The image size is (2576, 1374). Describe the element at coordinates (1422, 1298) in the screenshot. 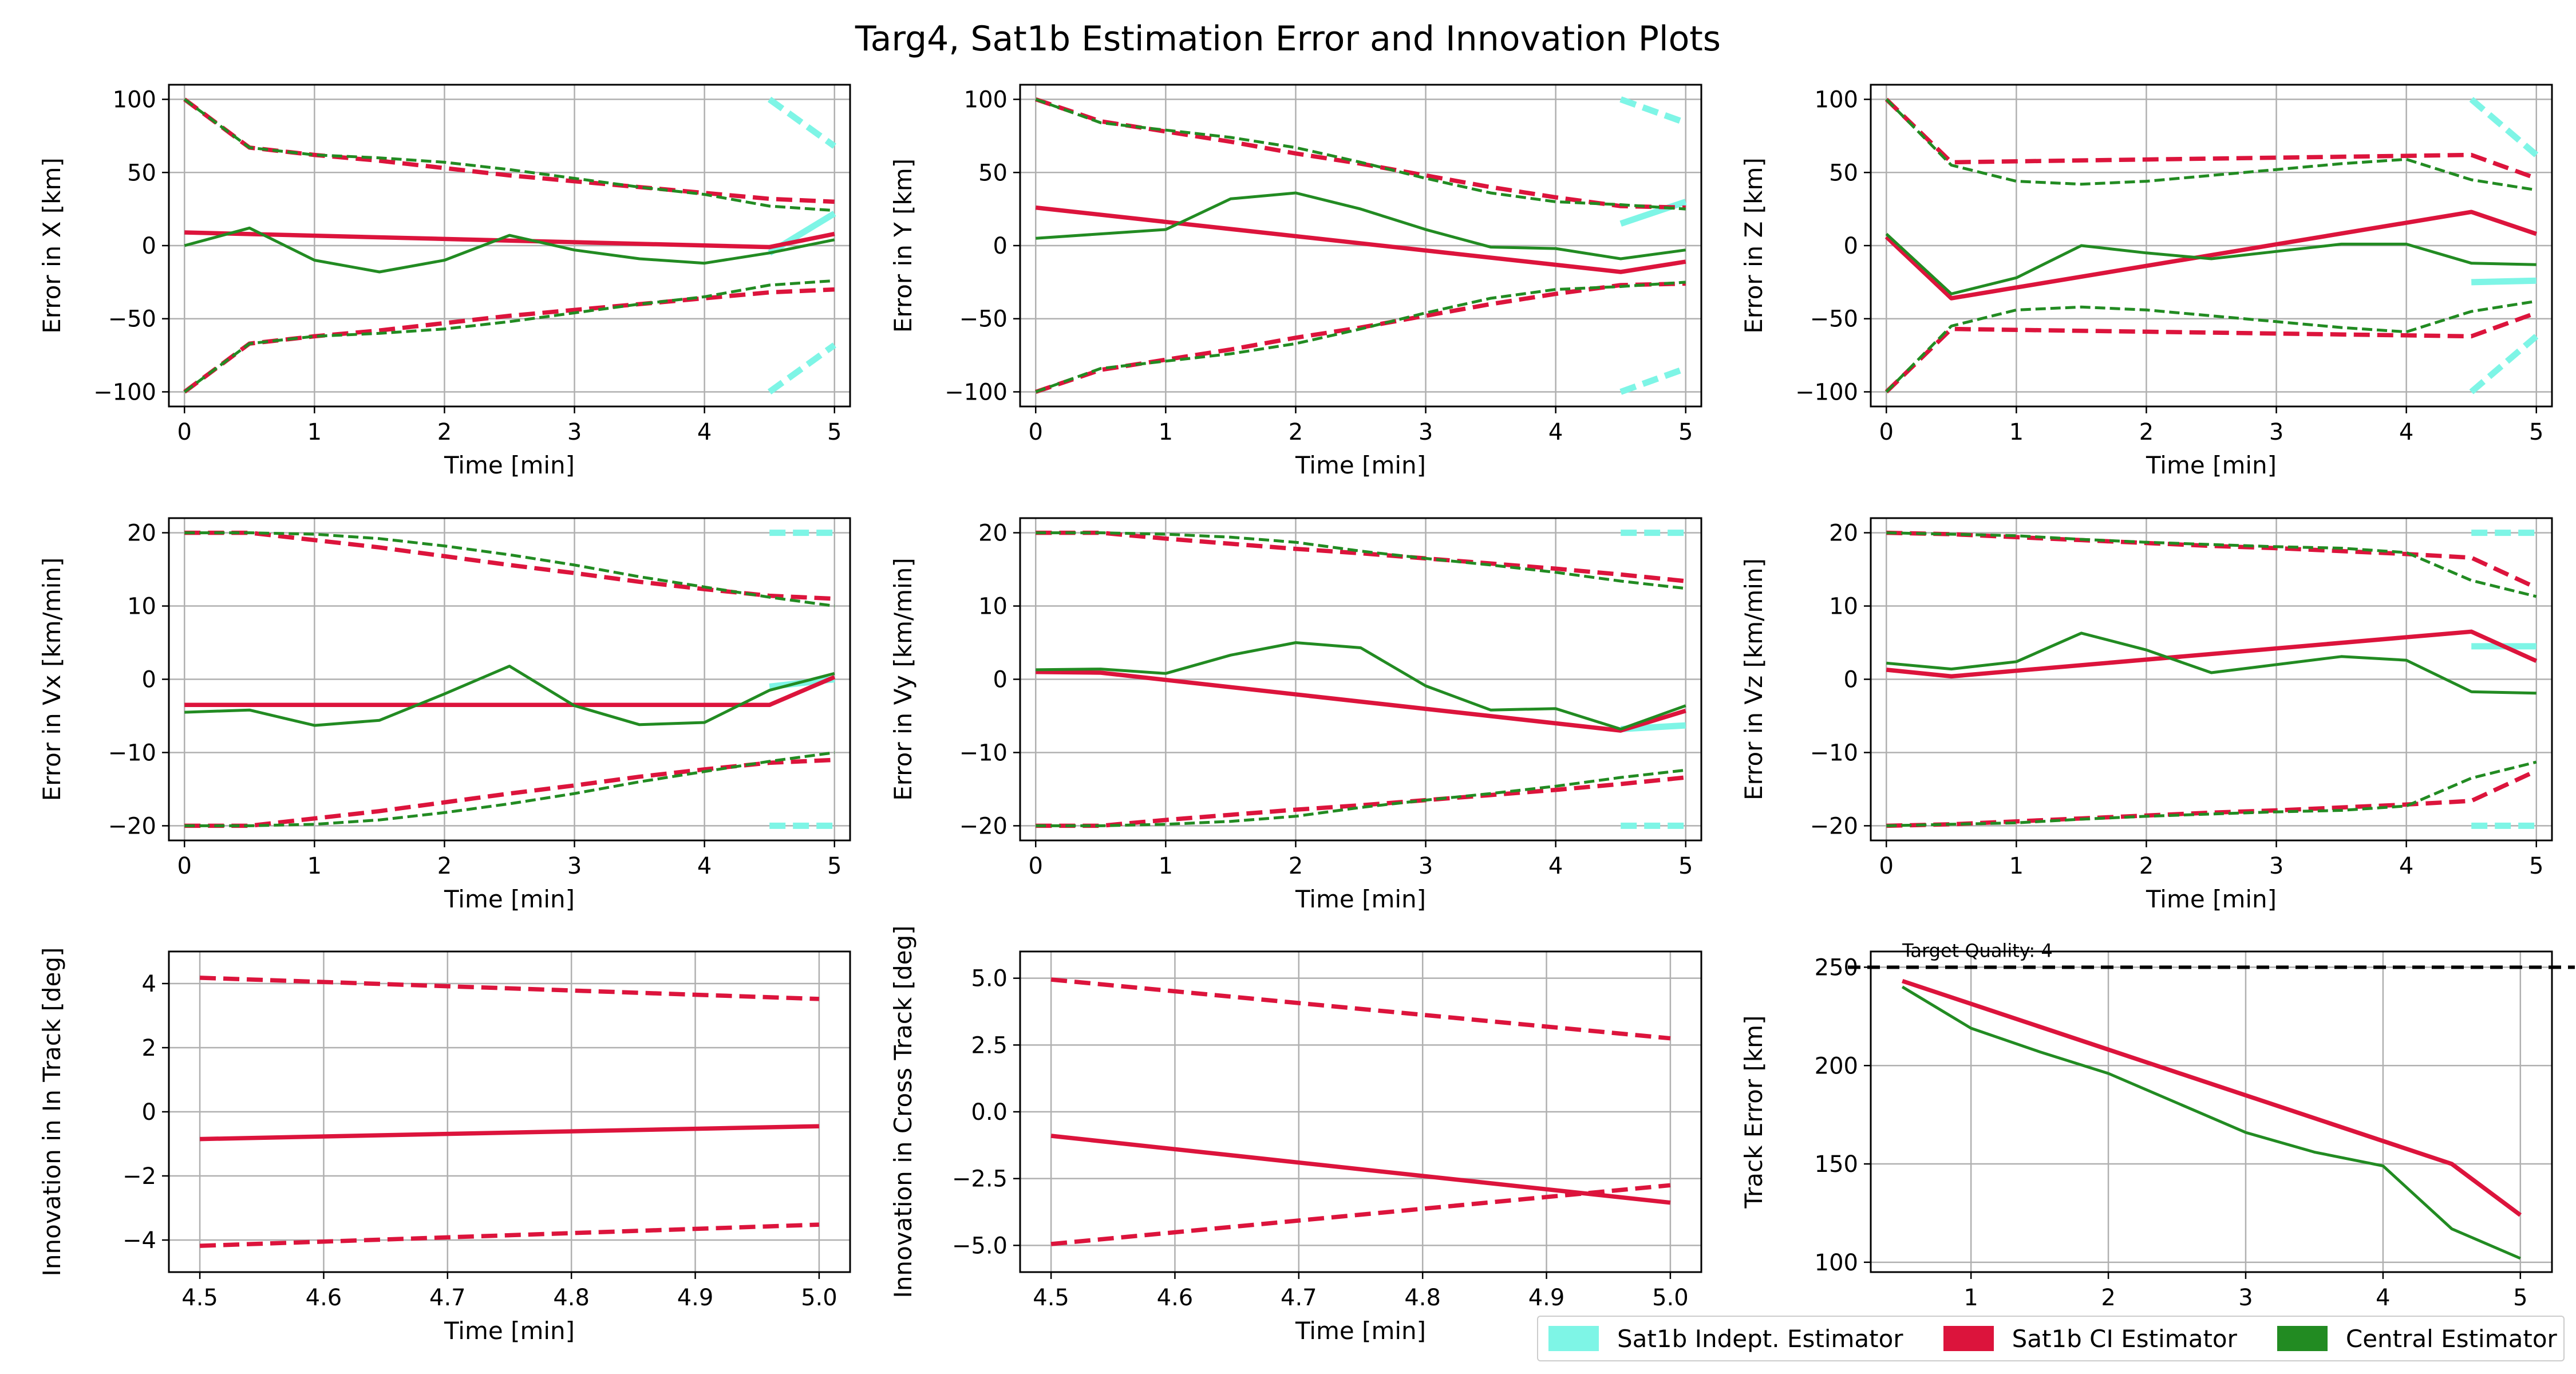

I see `x-tick-label: 4.8` at that location.